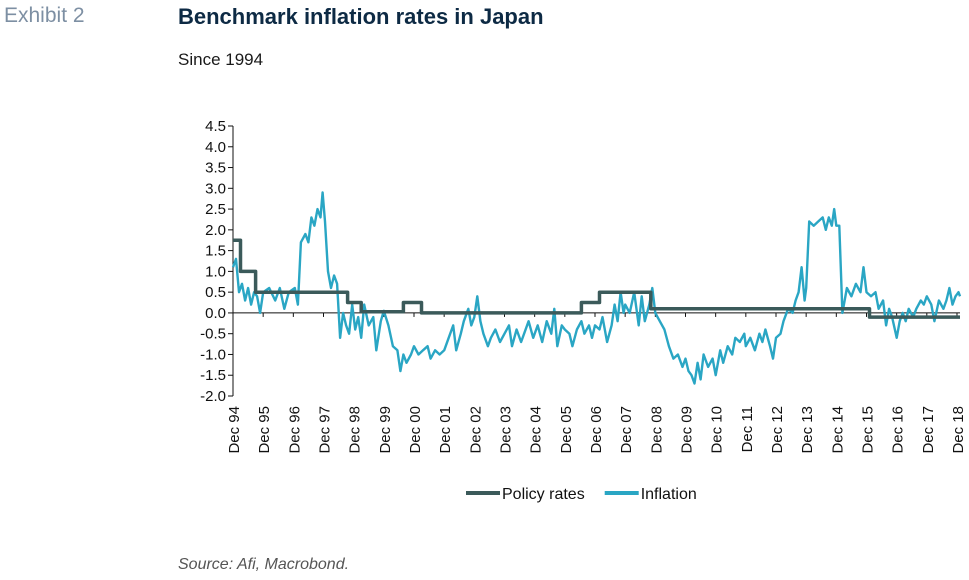 This screenshot has width=969, height=580. What do you see at coordinates (355, 430) in the screenshot?
I see `x-tick-label: Dec 98` at bounding box center [355, 430].